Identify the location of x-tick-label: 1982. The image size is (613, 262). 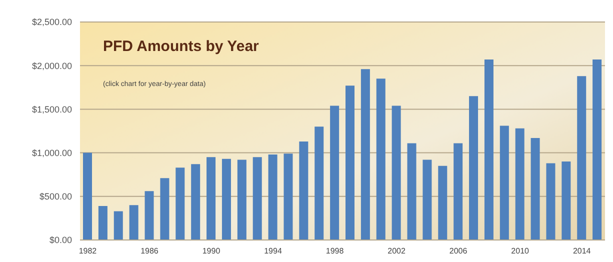
(88, 251).